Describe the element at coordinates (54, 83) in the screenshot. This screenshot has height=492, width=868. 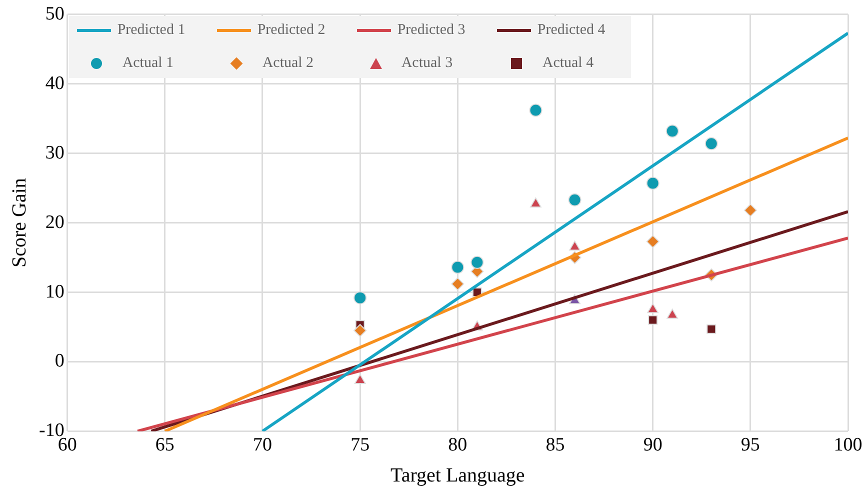
I see `y-tick-label: 40` at that location.